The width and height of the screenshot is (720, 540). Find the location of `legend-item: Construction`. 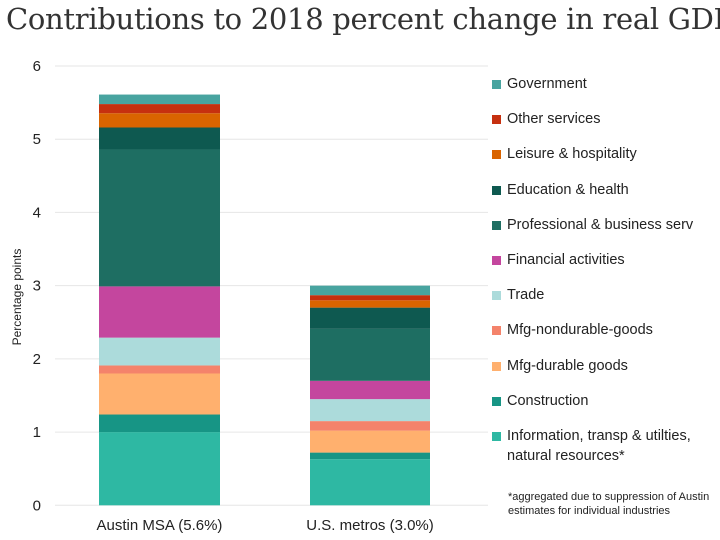

legend-item: Construction is located at coordinates (540, 401).